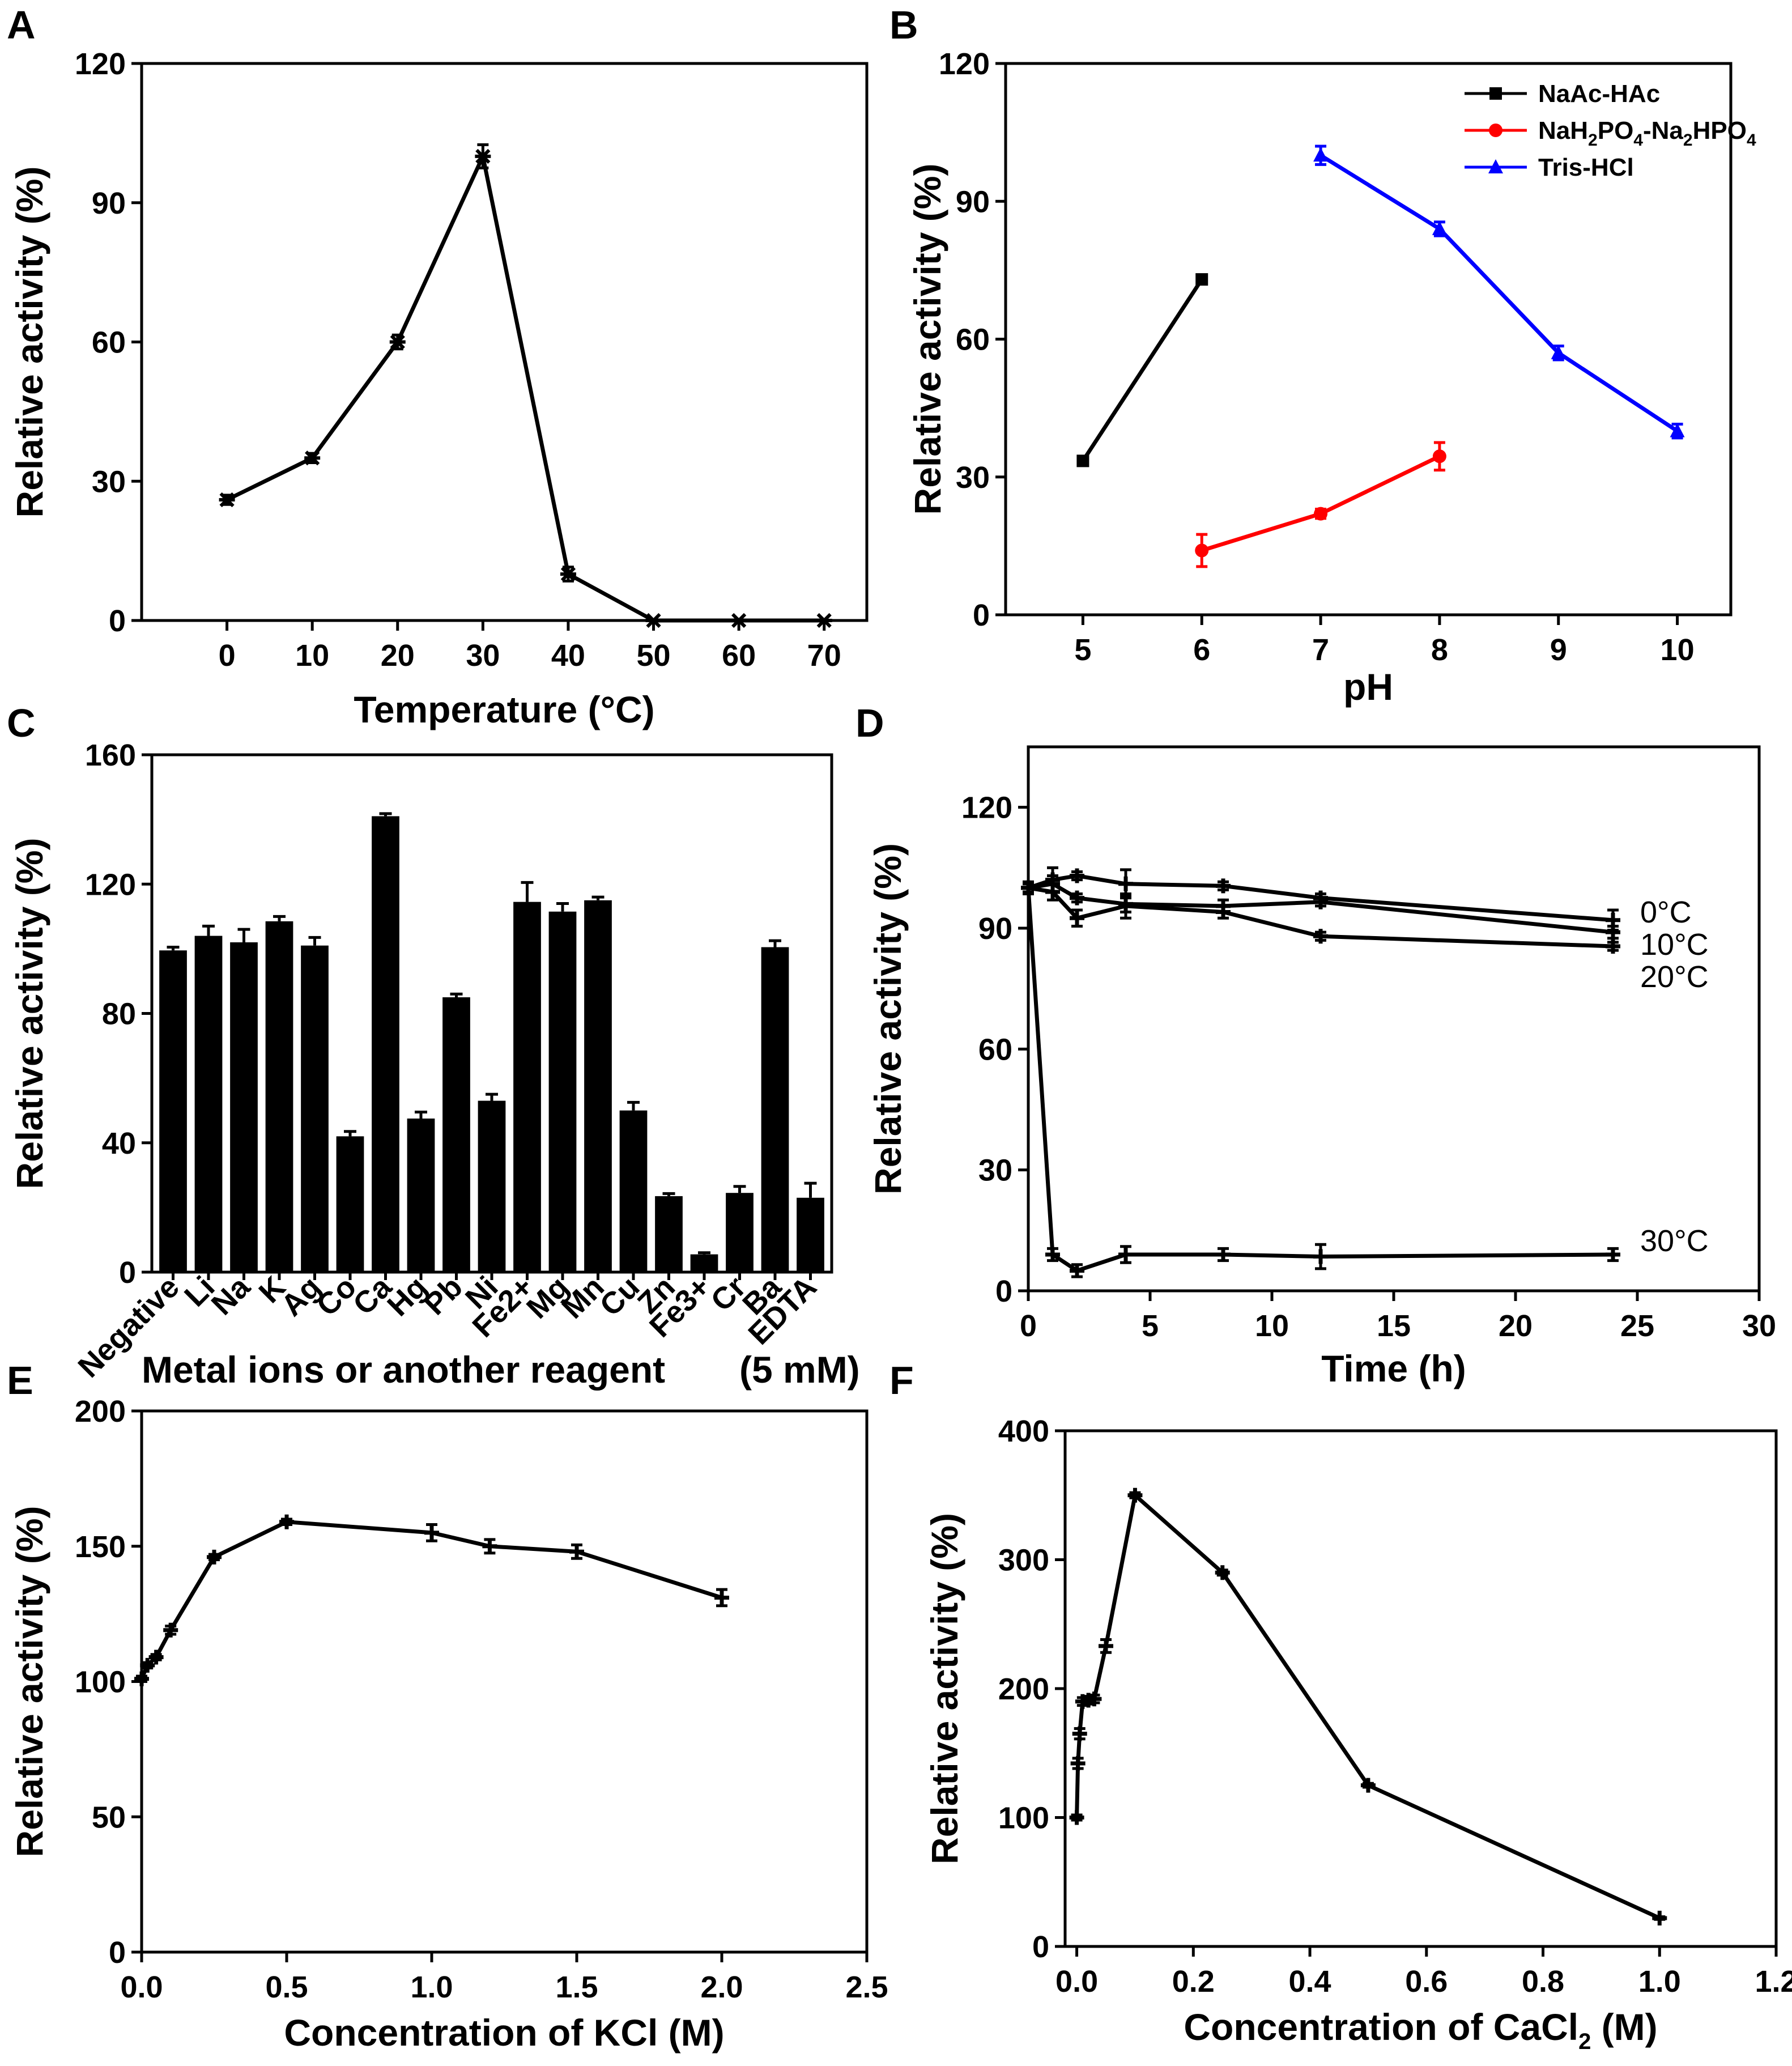 This screenshot has width=1792, height=2066. I want to click on x-tick-label: 15, so click(1394, 1326).